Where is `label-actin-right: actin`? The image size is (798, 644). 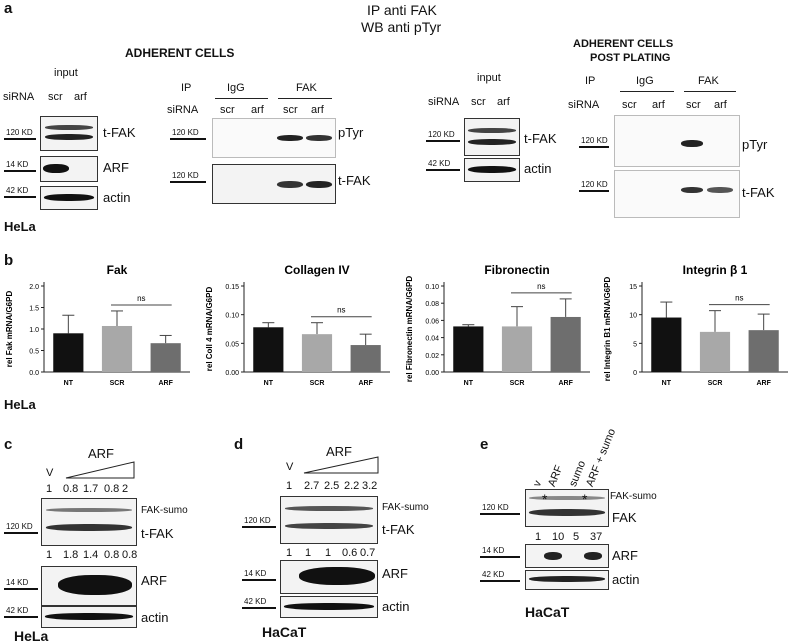 label-actin-right: actin is located at coordinates (538, 168).